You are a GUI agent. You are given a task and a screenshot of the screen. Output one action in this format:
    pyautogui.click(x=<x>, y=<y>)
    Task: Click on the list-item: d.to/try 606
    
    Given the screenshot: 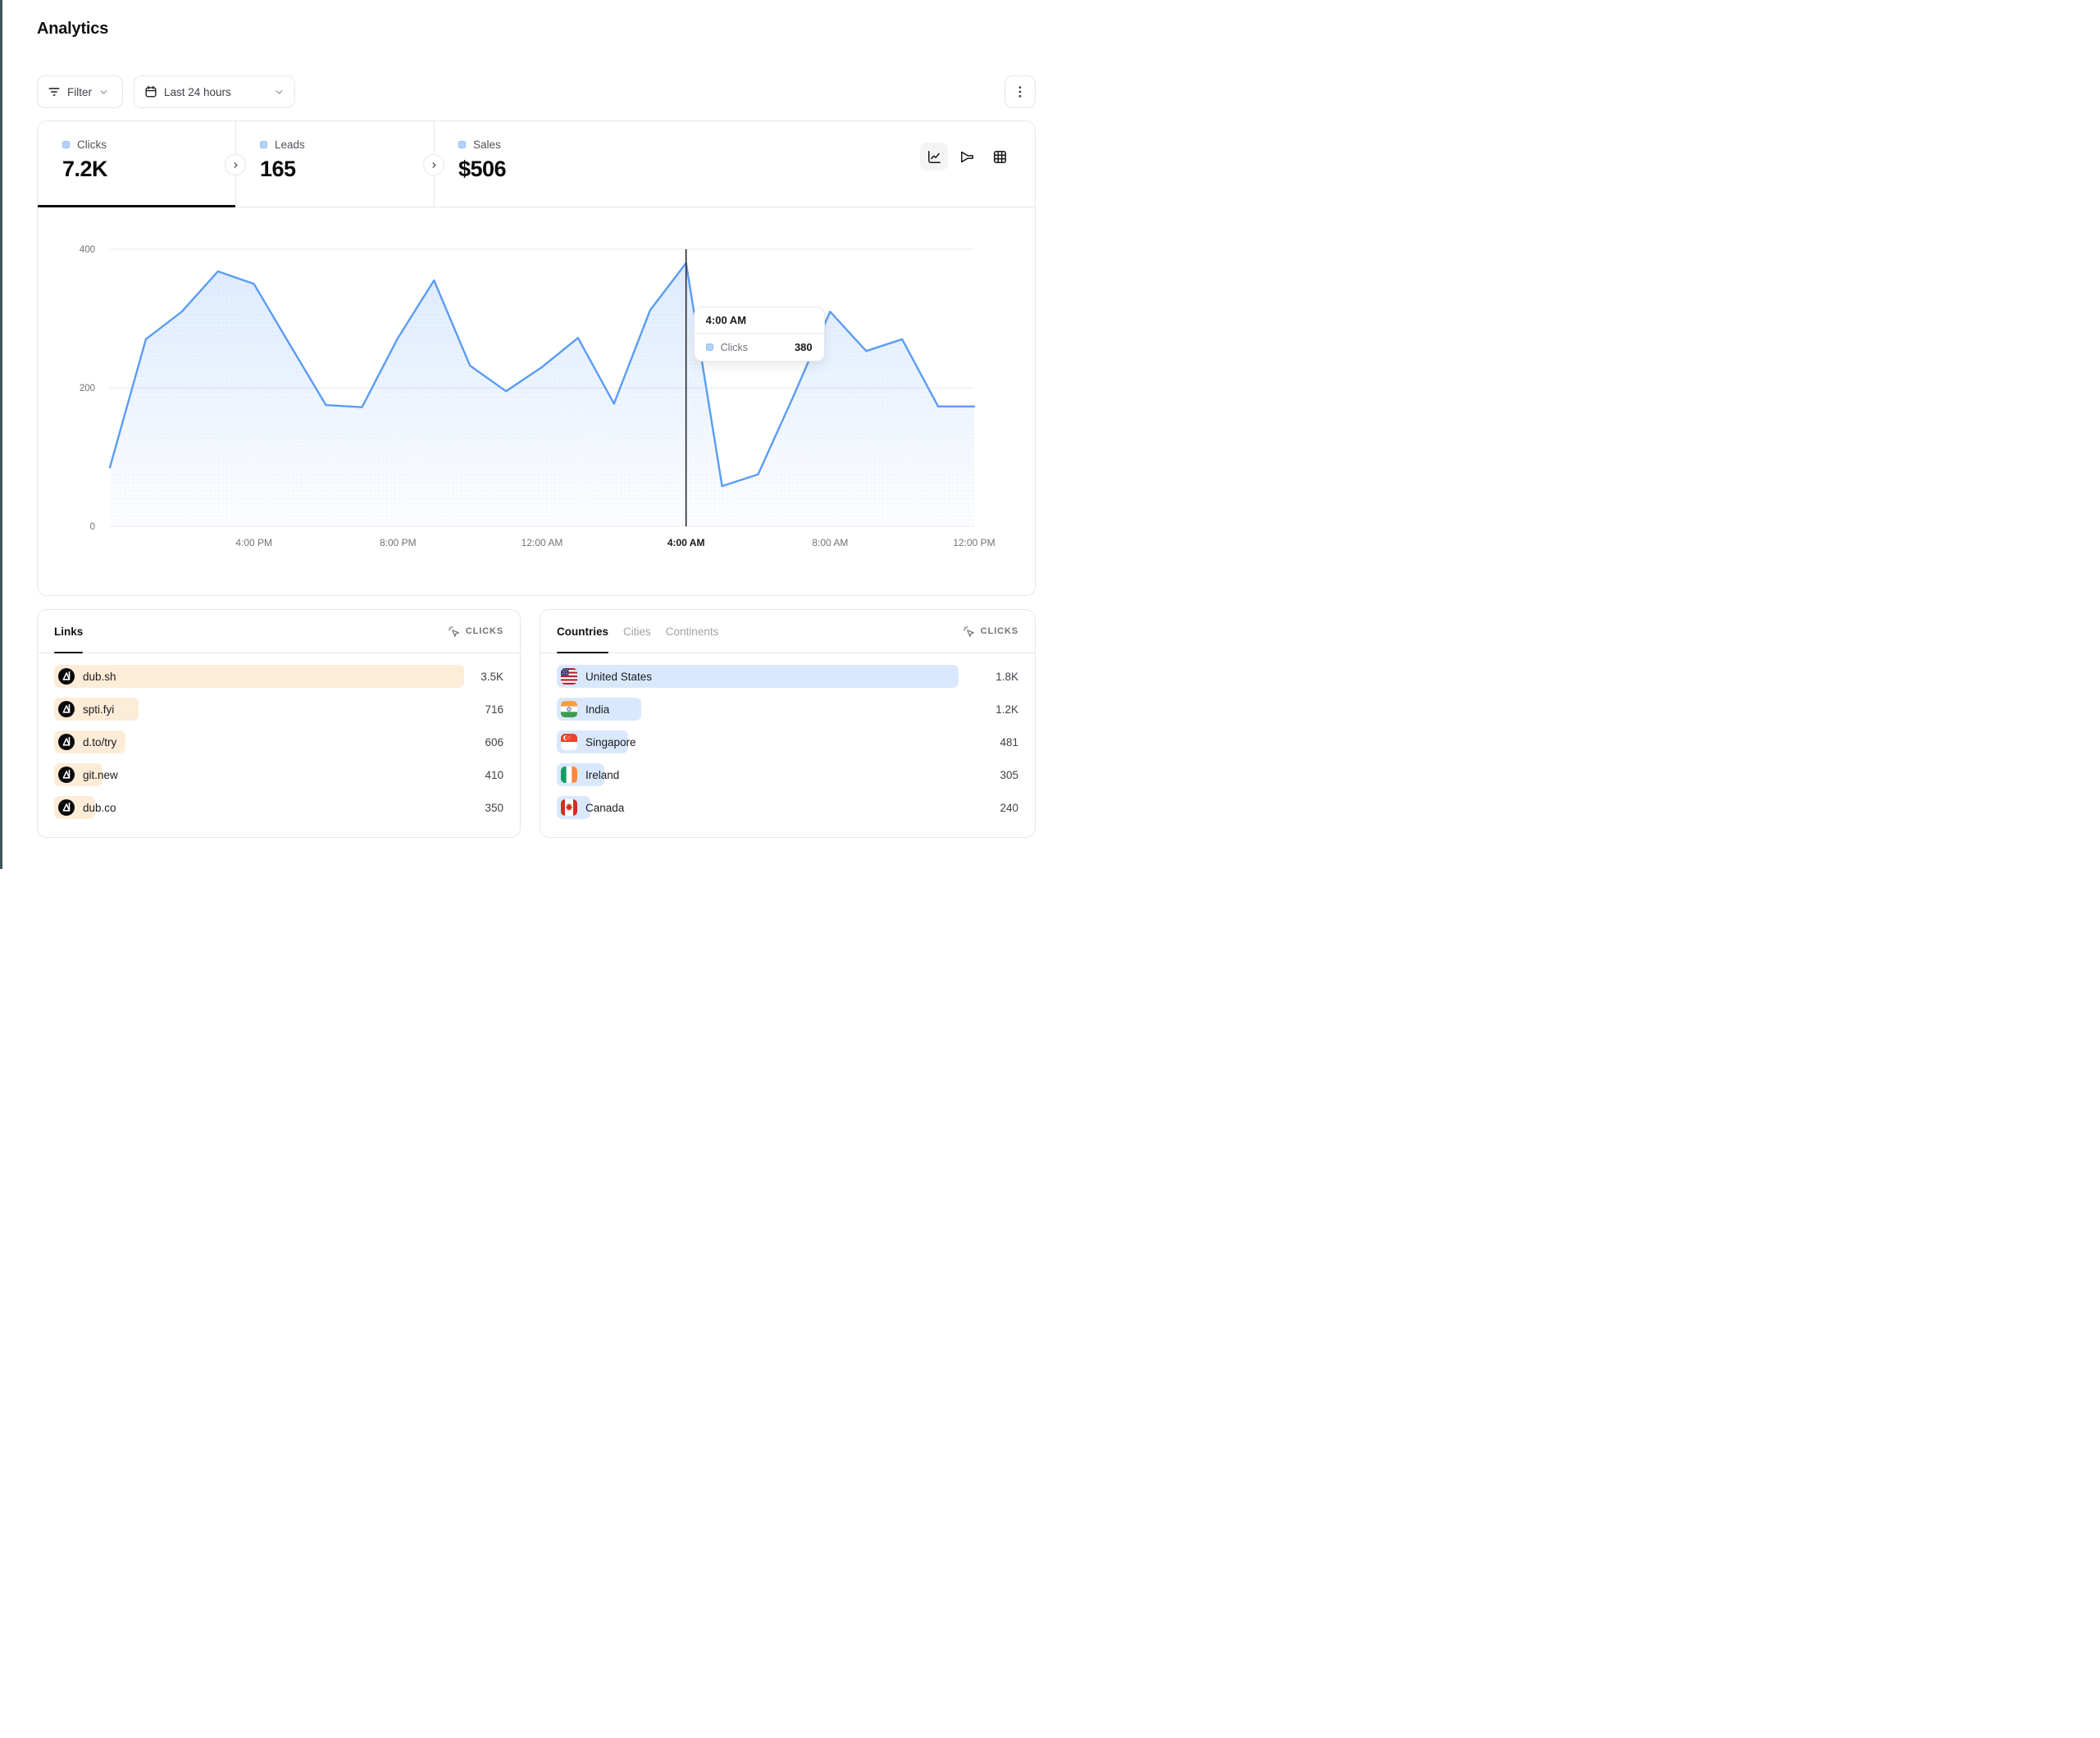 What is the action you would take?
    pyautogui.click(x=278, y=741)
    